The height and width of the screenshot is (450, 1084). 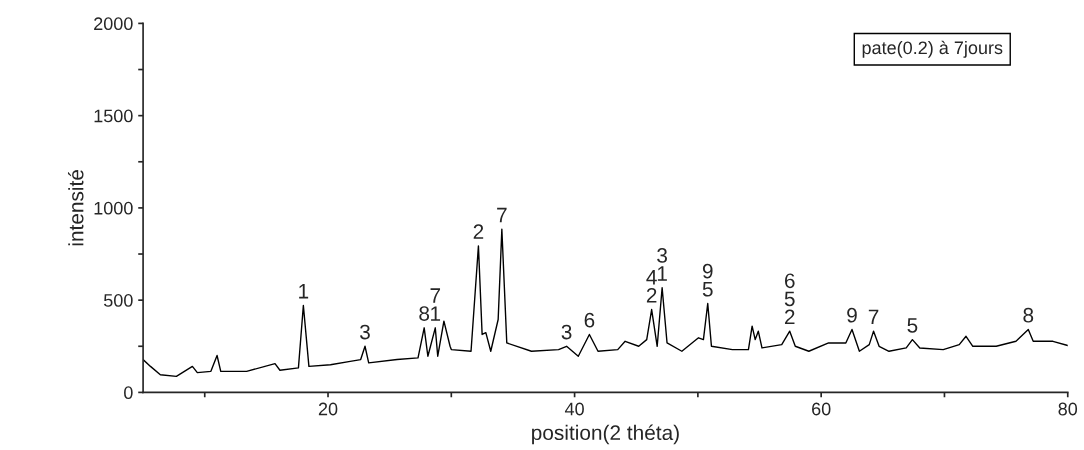 I want to click on y-tick-label: 0, so click(x=128, y=393).